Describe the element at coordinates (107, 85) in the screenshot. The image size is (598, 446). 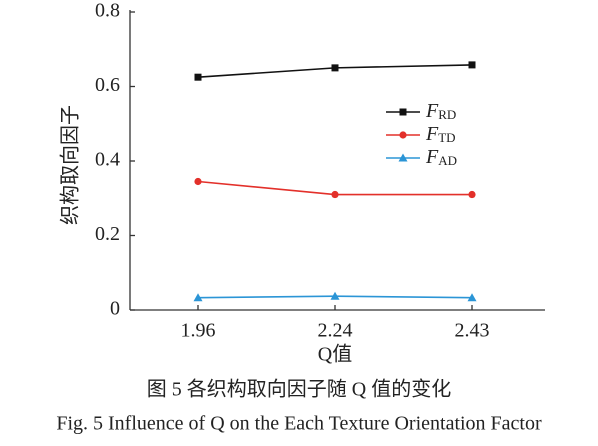
I see `y-tick-label: 0.6` at that location.